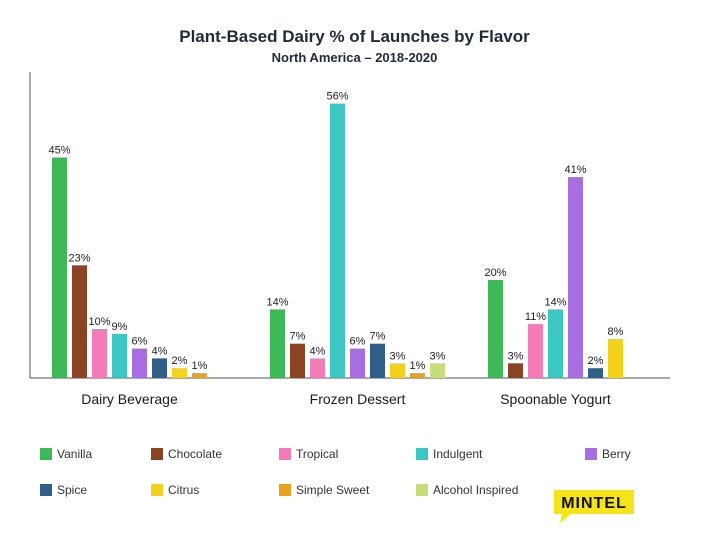 The height and width of the screenshot is (546, 709). Describe the element at coordinates (183, 490) in the screenshot. I see `legend-label: Citrus` at that location.